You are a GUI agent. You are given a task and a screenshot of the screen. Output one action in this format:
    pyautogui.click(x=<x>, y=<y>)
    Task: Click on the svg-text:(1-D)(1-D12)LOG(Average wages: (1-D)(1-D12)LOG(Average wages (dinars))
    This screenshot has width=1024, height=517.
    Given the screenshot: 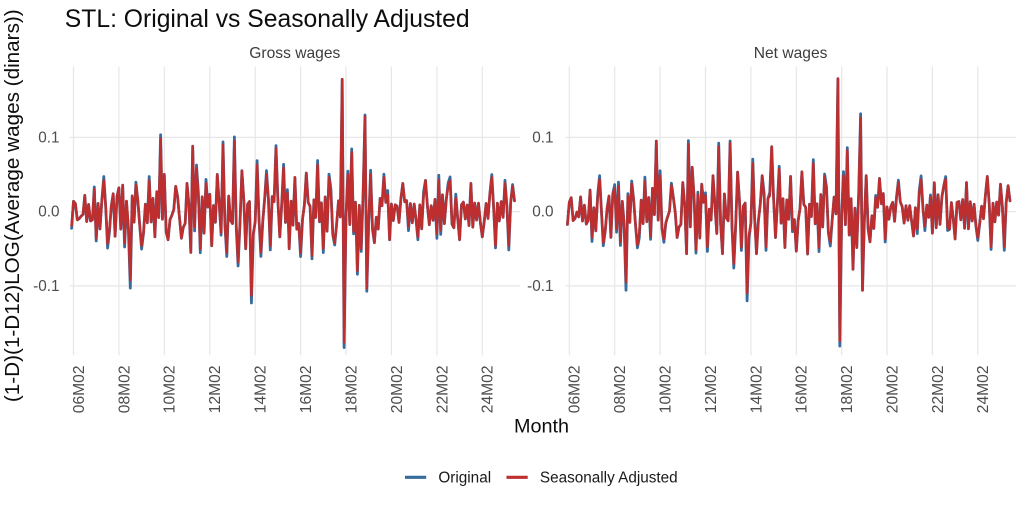 What is the action you would take?
    pyautogui.click(x=12, y=205)
    